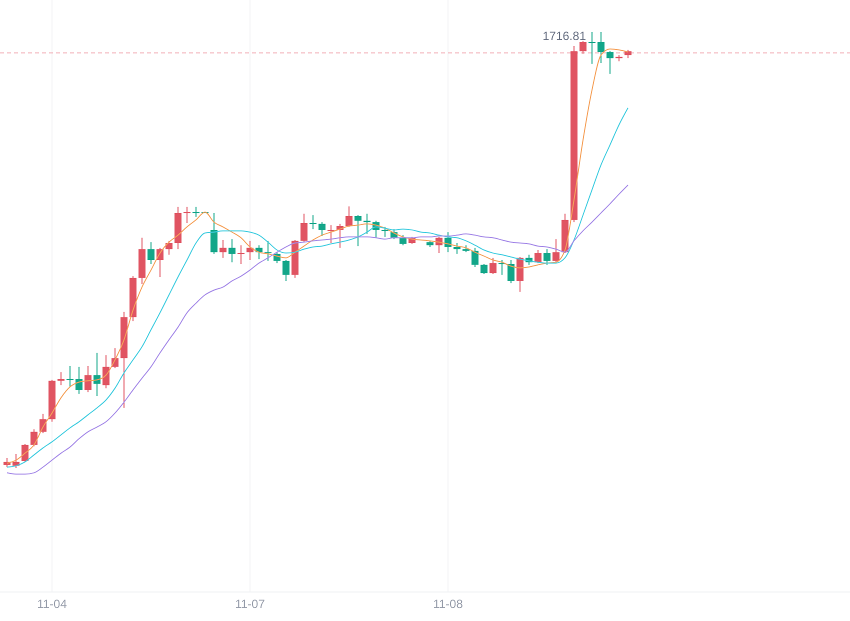 The height and width of the screenshot is (621, 850). Describe the element at coordinates (250, 604) in the screenshot. I see `x-tick-label: 11-07` at that location.